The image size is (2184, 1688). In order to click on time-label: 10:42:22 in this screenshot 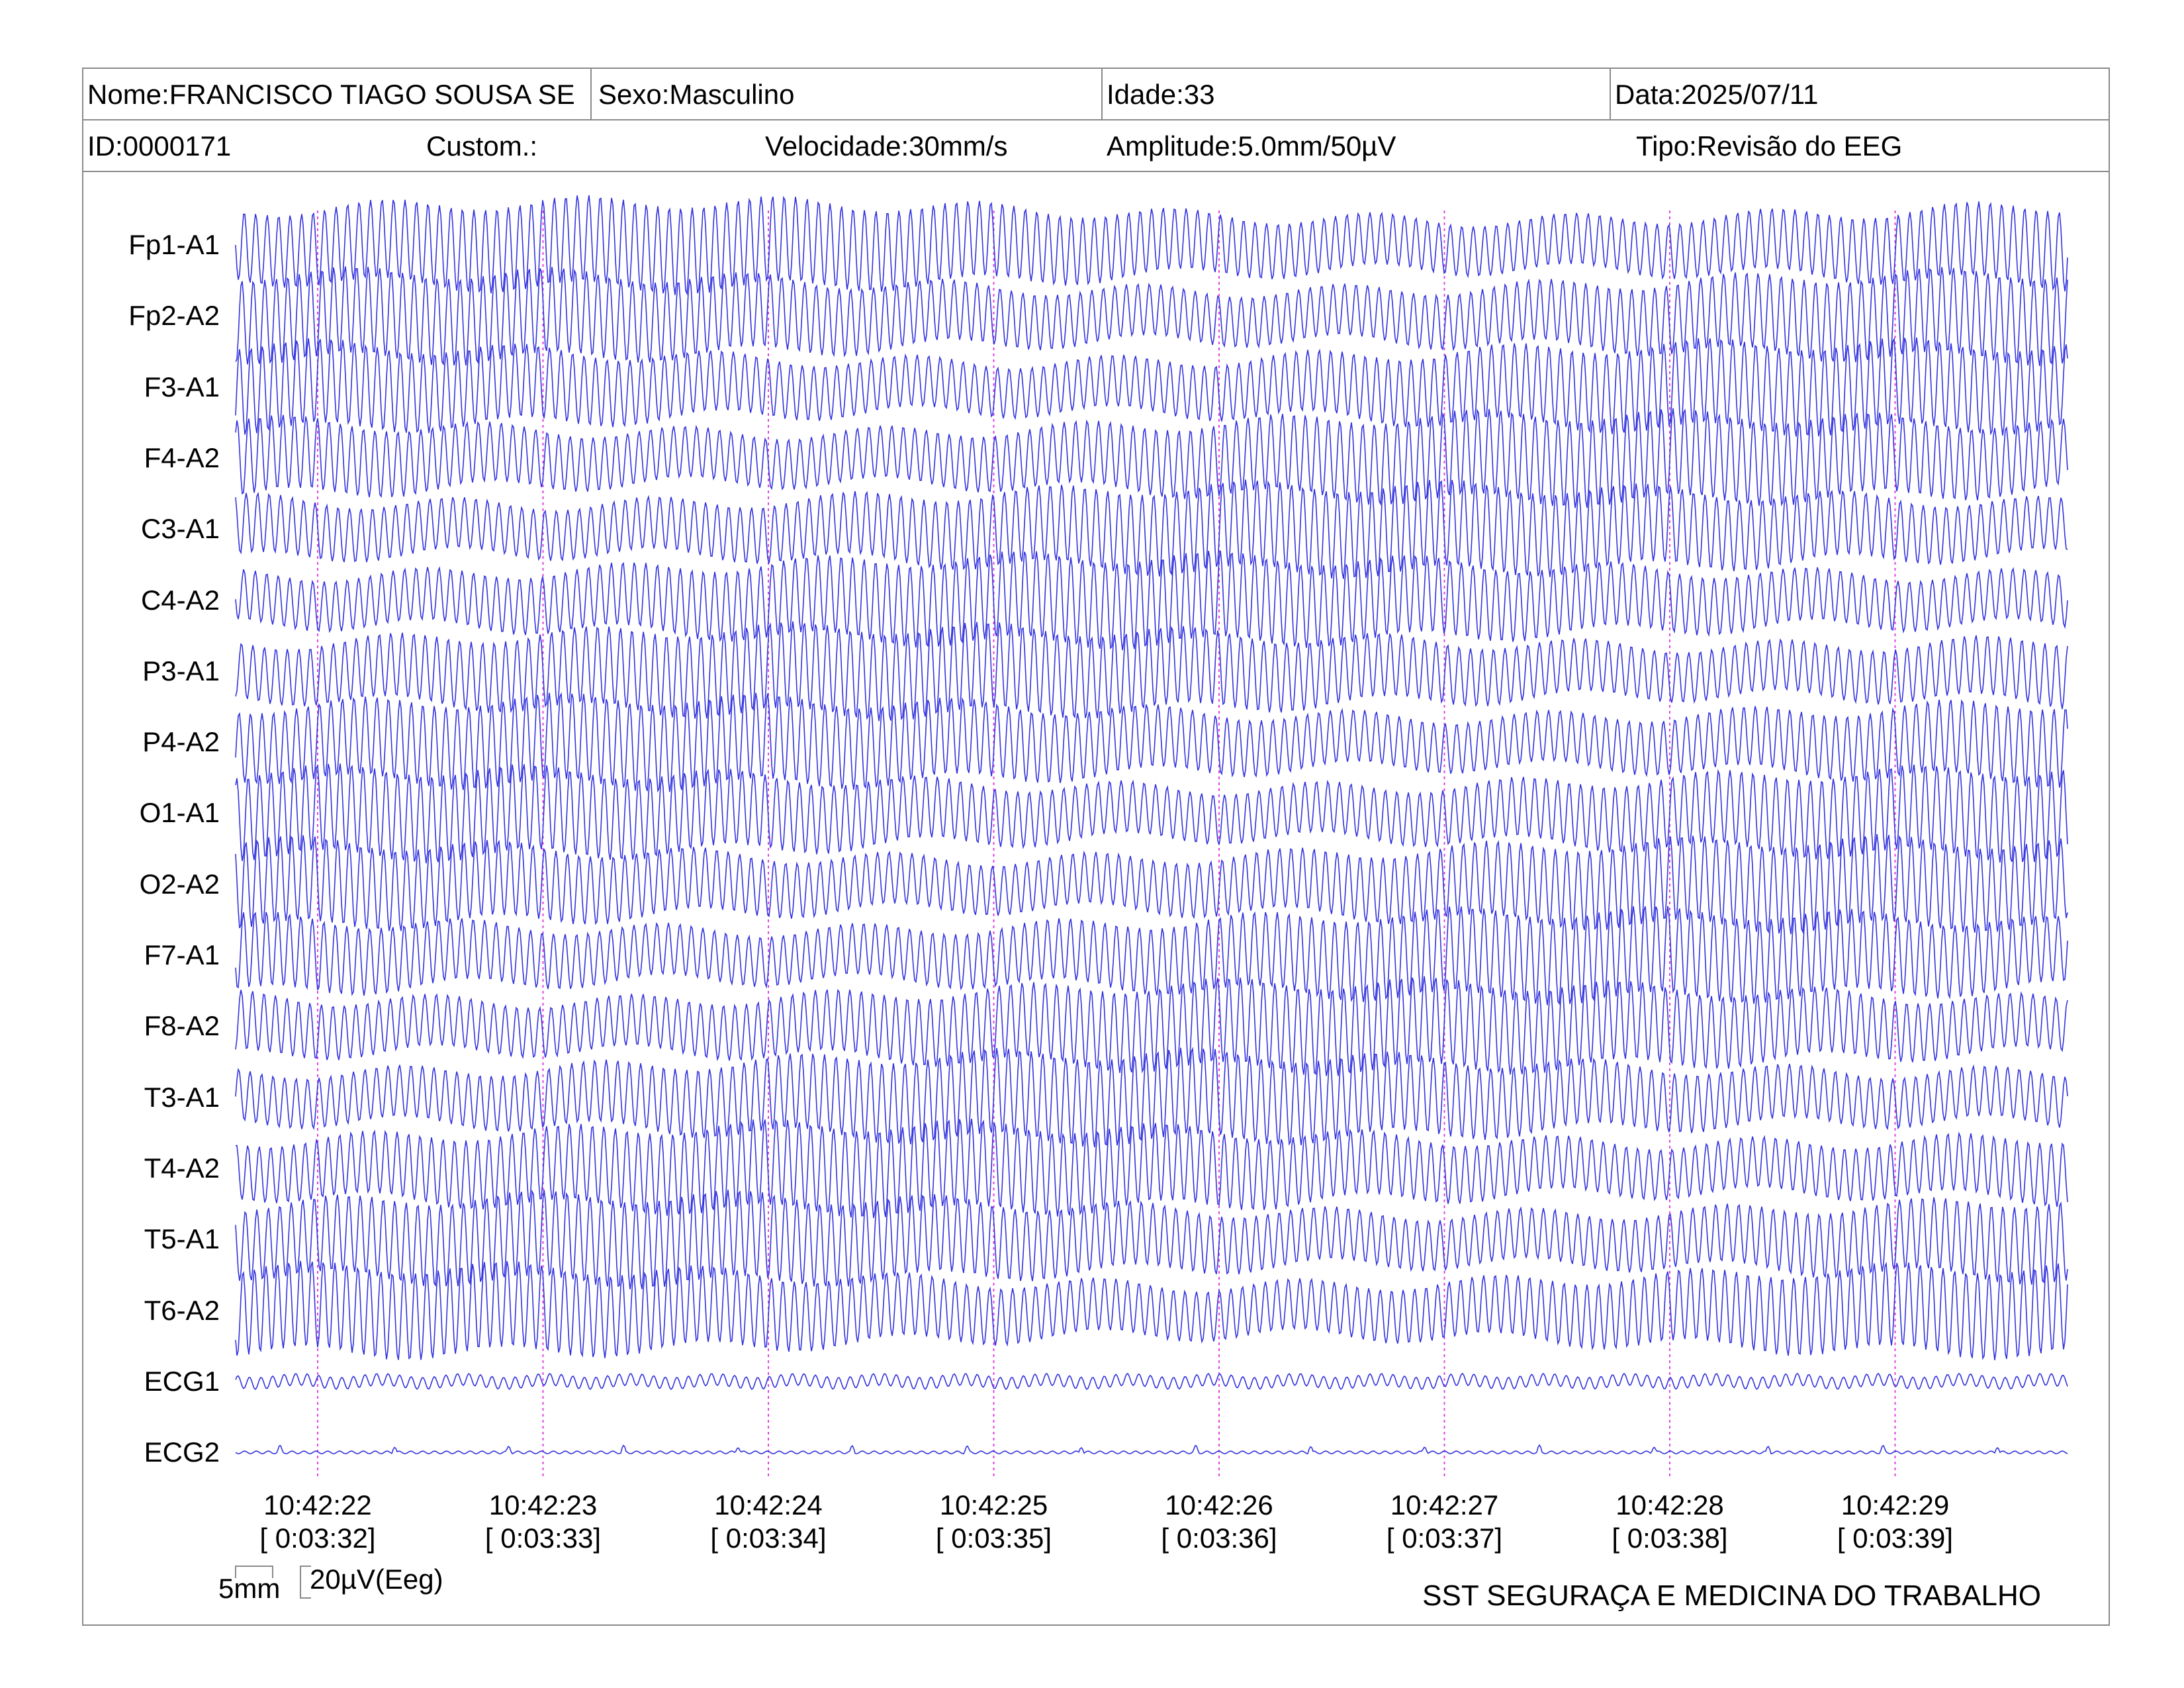, I will do `click(317, 1505)`.